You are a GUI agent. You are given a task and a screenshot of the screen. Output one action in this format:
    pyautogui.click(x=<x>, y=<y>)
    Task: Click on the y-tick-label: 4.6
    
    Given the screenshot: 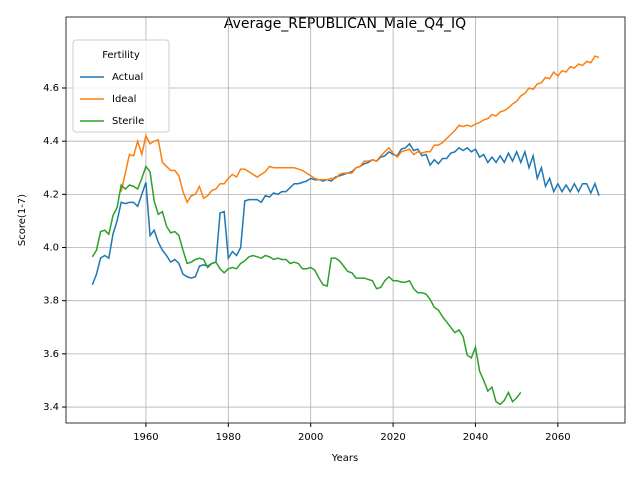 What is the action you would take?
    pyautogui.click(x=51, y=88)
    